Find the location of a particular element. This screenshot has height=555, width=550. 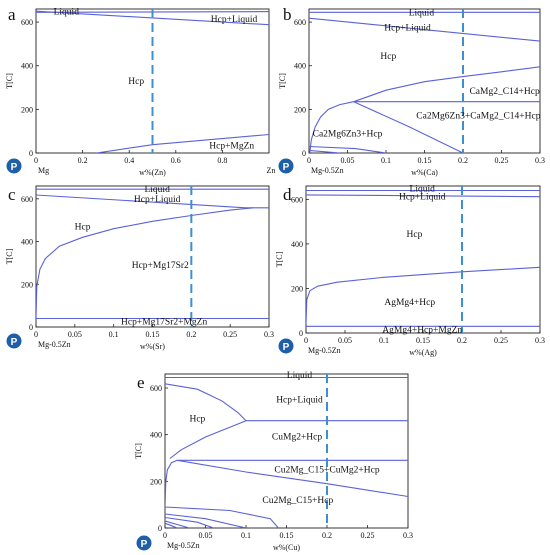

phase-label: Hcp+Mg17Sr2 is located at coordinates (160, 266).